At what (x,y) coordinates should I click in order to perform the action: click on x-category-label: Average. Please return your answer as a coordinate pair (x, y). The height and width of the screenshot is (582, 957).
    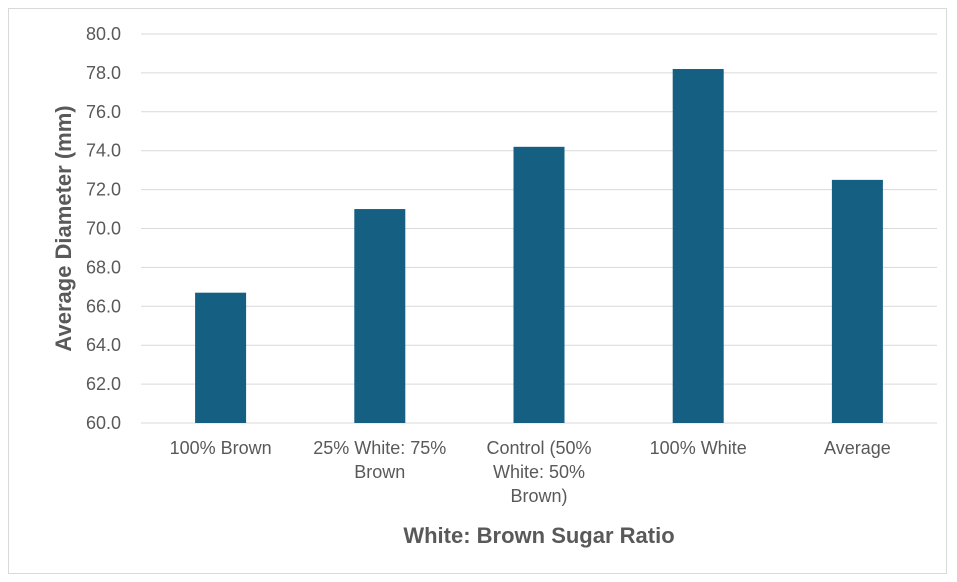
    Looking at the image, I should click on (857, 448).